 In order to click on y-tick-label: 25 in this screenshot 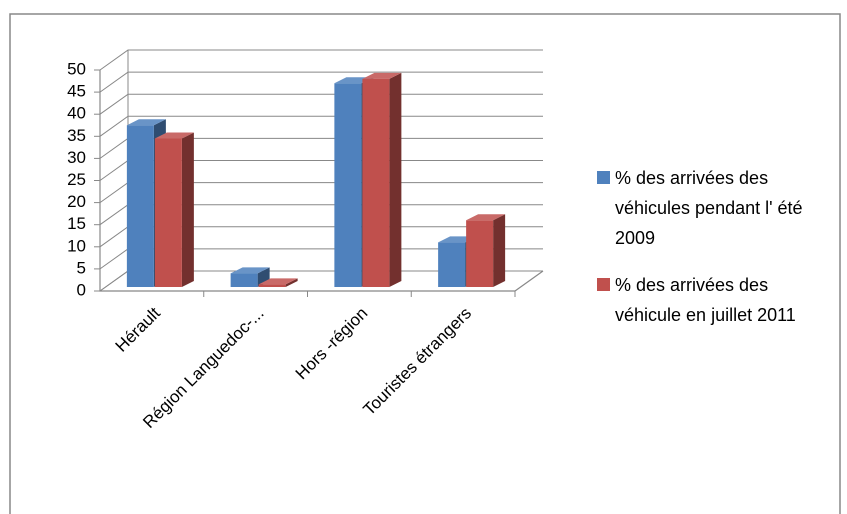, I will do `click(76, 179)`.